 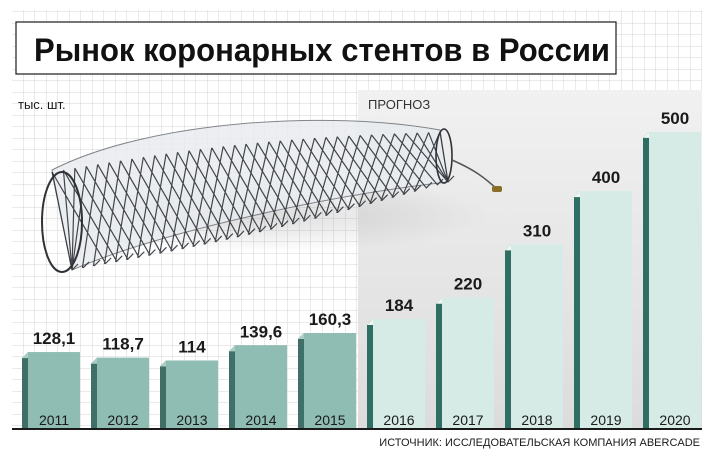 What do you see at coordinates (42, 104) in the screenshot?
I see `unit-label: тыс. шт.` at bounding box center [42, 104].